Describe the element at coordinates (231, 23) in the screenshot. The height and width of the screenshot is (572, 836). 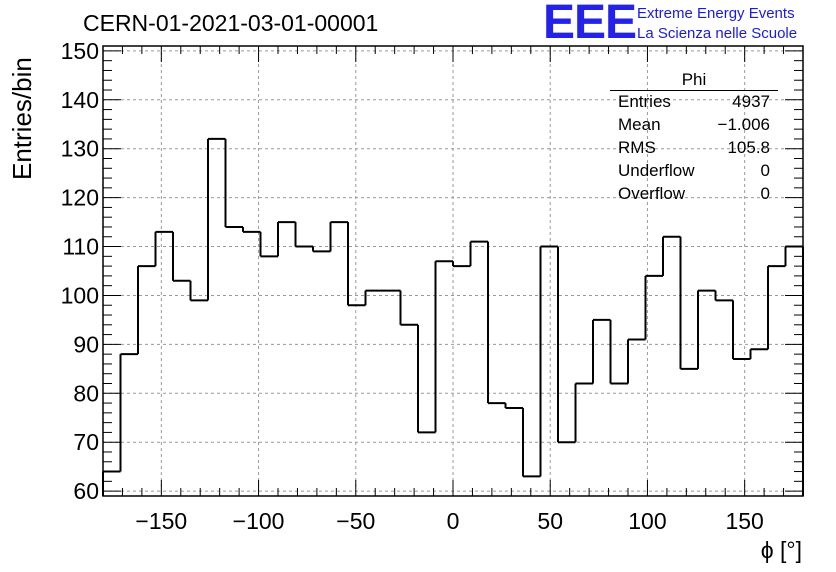
I see `chart-title: CERN-01-2021-03-01-00001` at that location.